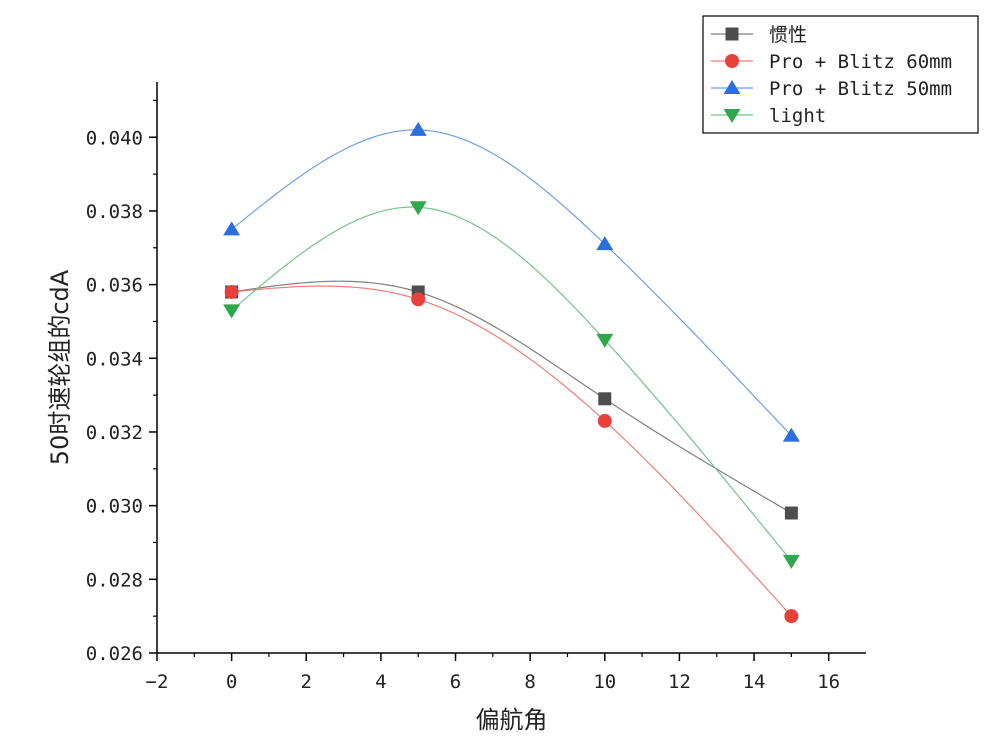 The width and height of the screenshot is (1000, 752). I want to click on y-tick-label: 0.032, so click(114, 433).